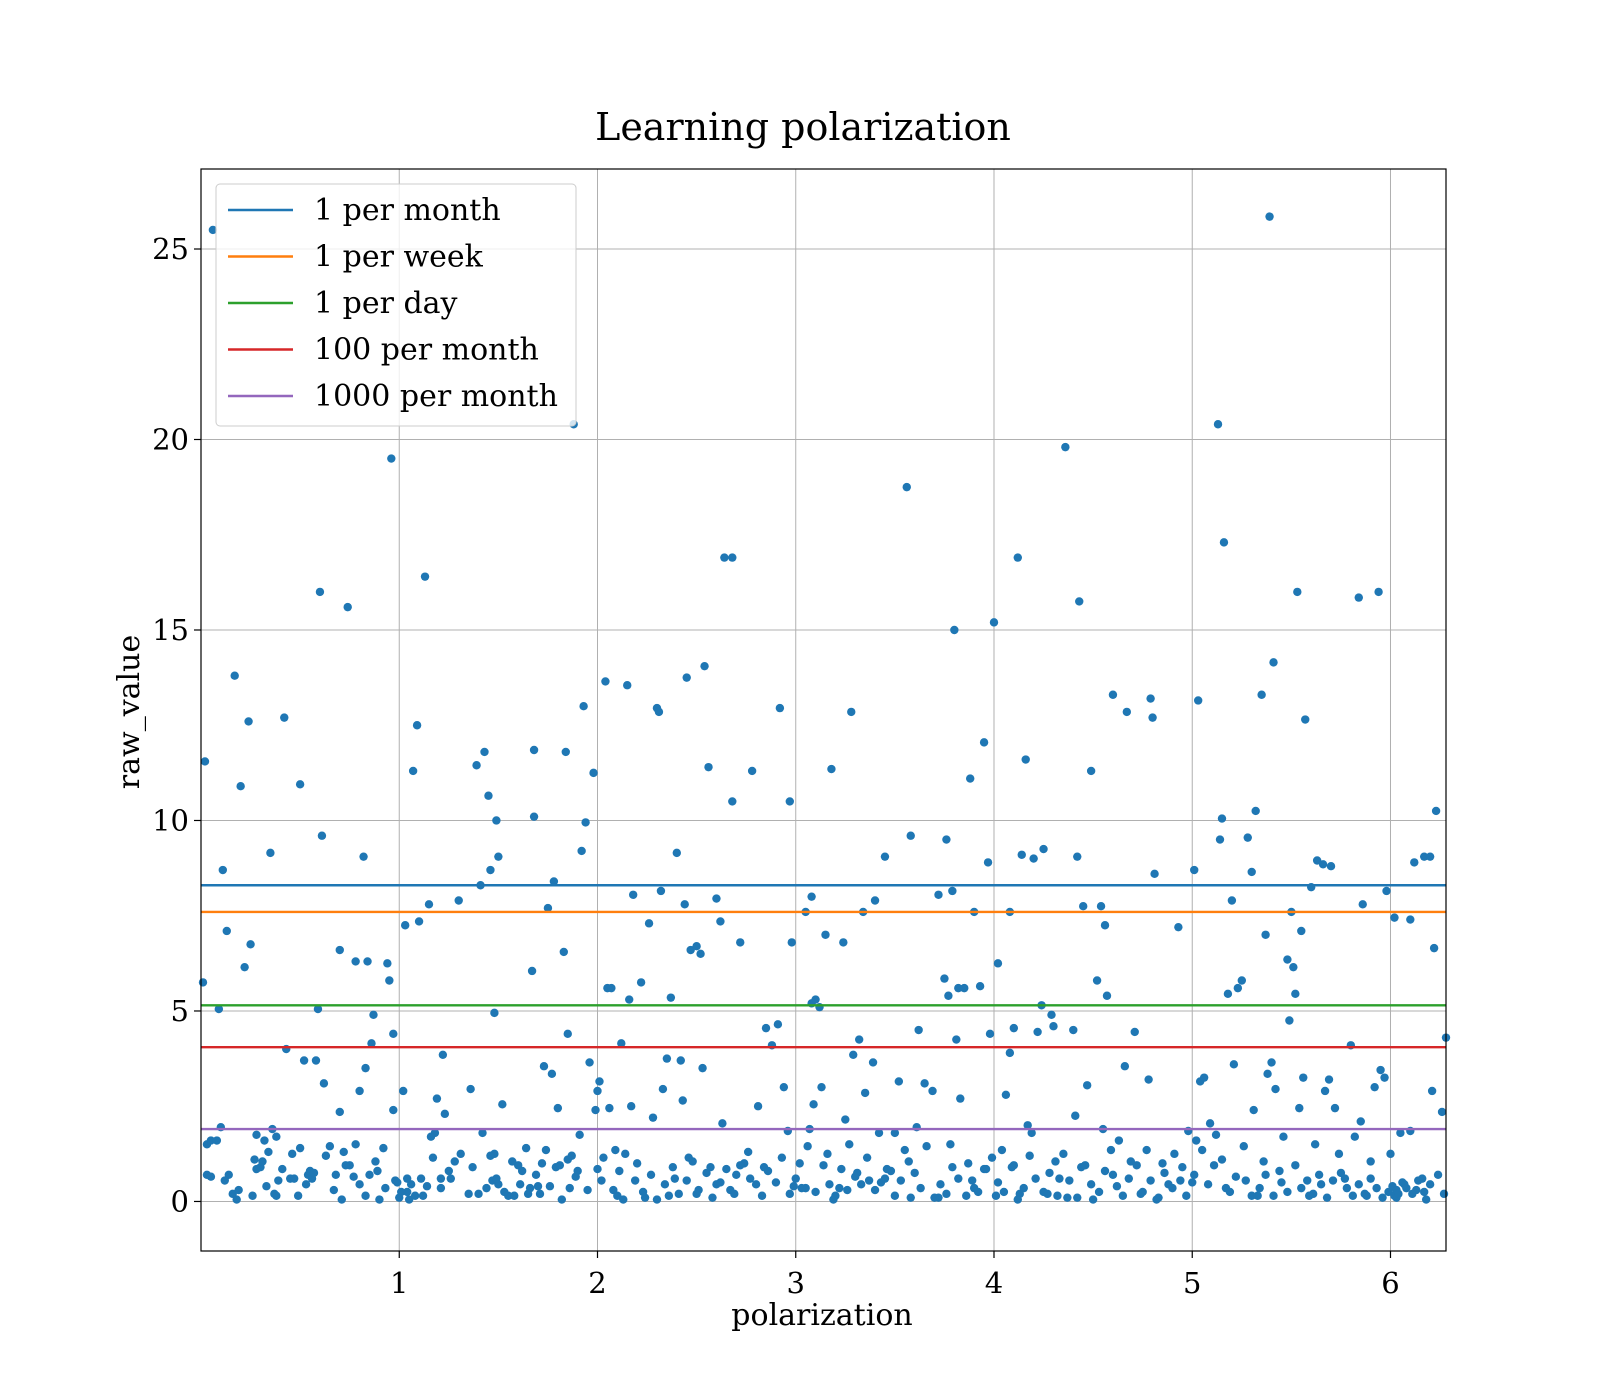 Image resolution: width=1600 pixels, height=1400 pixels. I want to click on threshold-lines, so click(823, 1007).